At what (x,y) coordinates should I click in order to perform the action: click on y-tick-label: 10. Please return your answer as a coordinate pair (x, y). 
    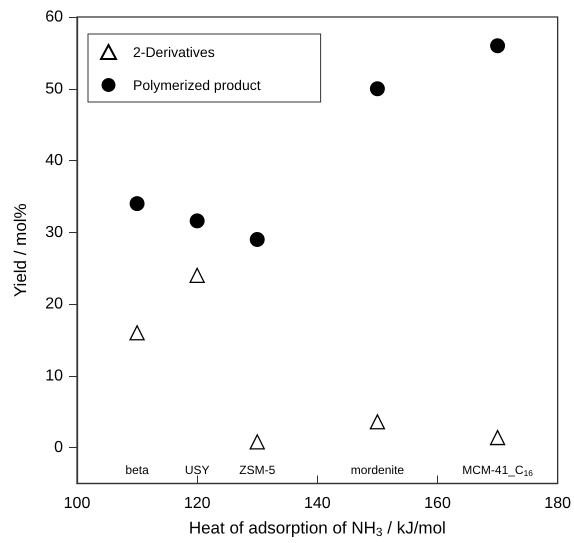
    Looking at the image, I should click on (54, 375).